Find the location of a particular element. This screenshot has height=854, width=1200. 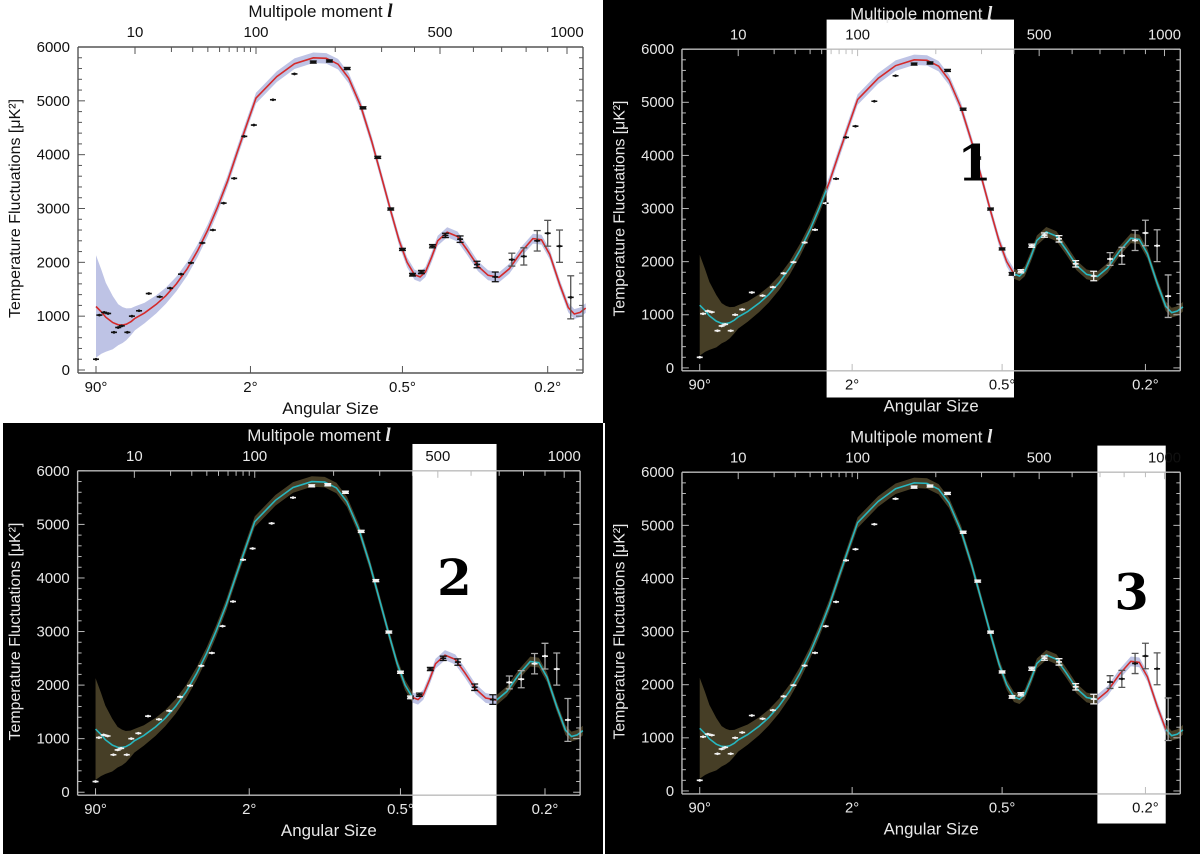

y-tick-label: 3000 is located at coordinates (657, 209).